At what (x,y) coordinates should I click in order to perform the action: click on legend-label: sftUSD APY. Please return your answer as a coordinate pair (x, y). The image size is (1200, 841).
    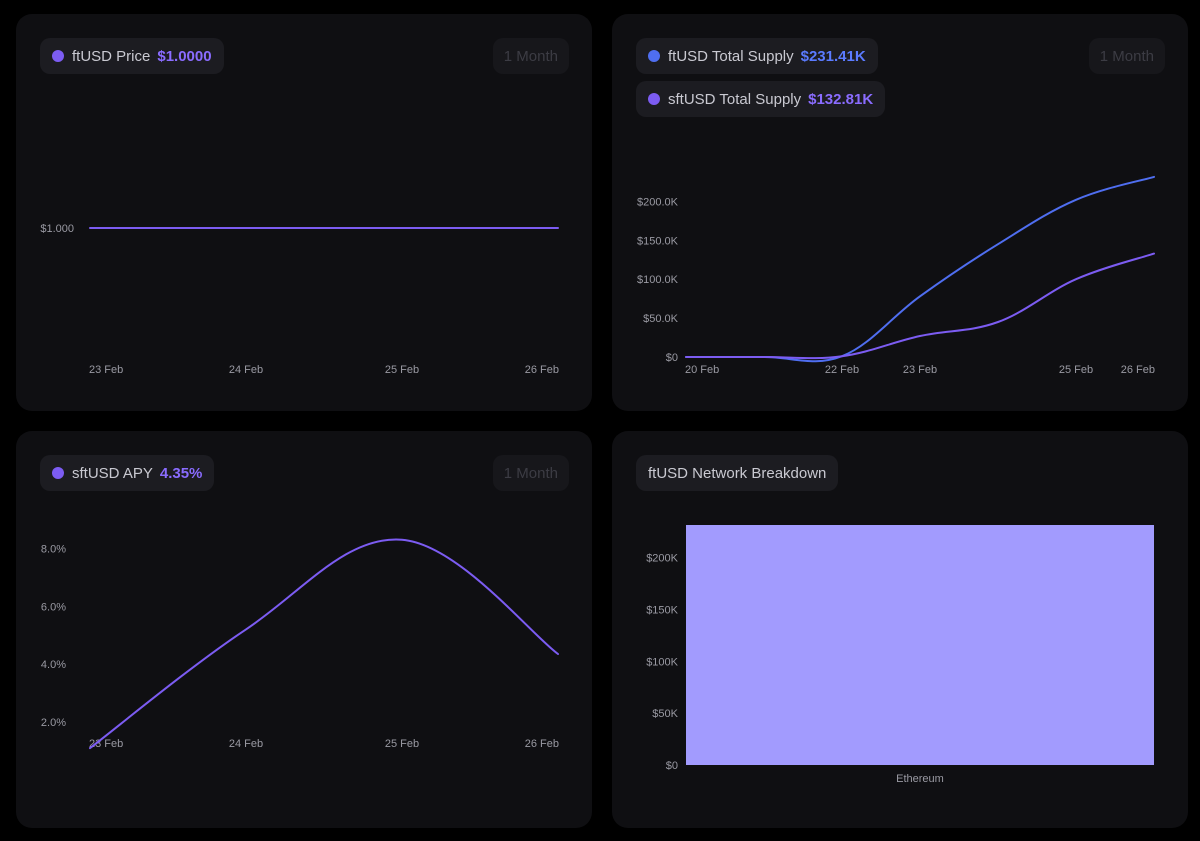
    Looking at the image, I should click on (112, 473).